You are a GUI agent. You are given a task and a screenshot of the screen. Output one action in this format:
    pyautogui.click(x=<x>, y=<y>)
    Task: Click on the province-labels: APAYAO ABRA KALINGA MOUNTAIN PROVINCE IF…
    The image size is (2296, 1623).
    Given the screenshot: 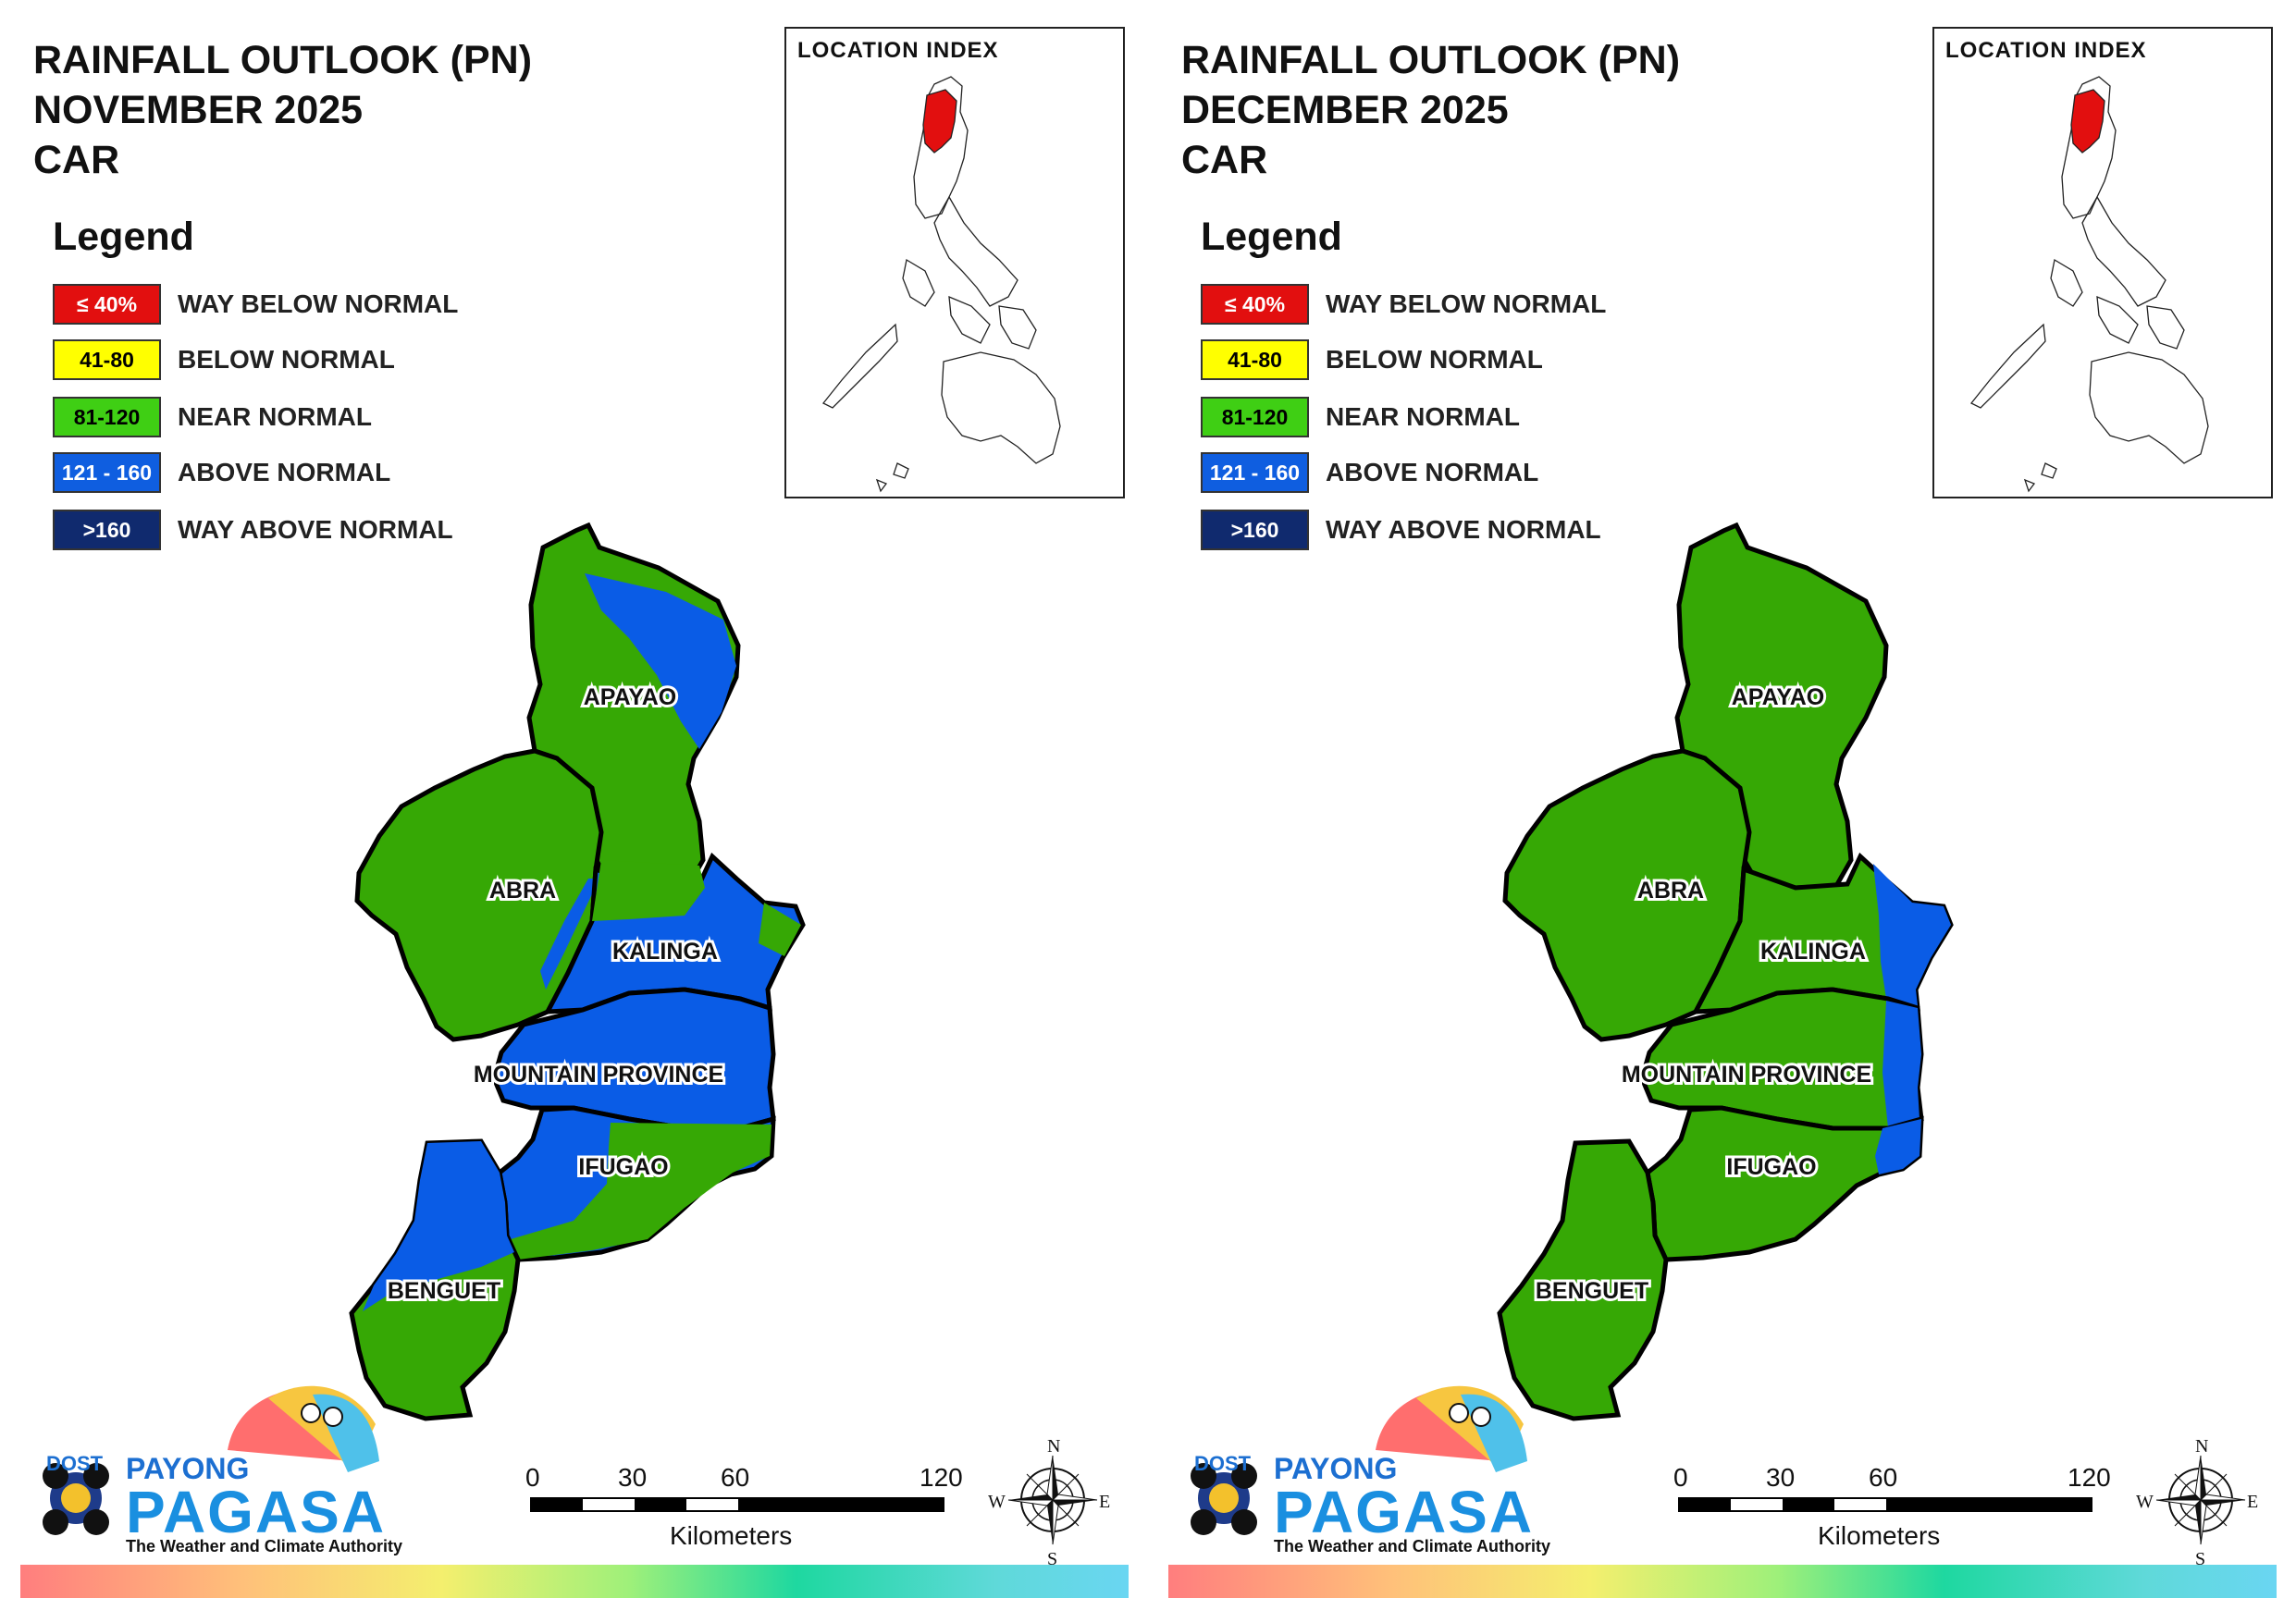 What is the action you would take?
    pyautogui.click(x=555, y=994)
    